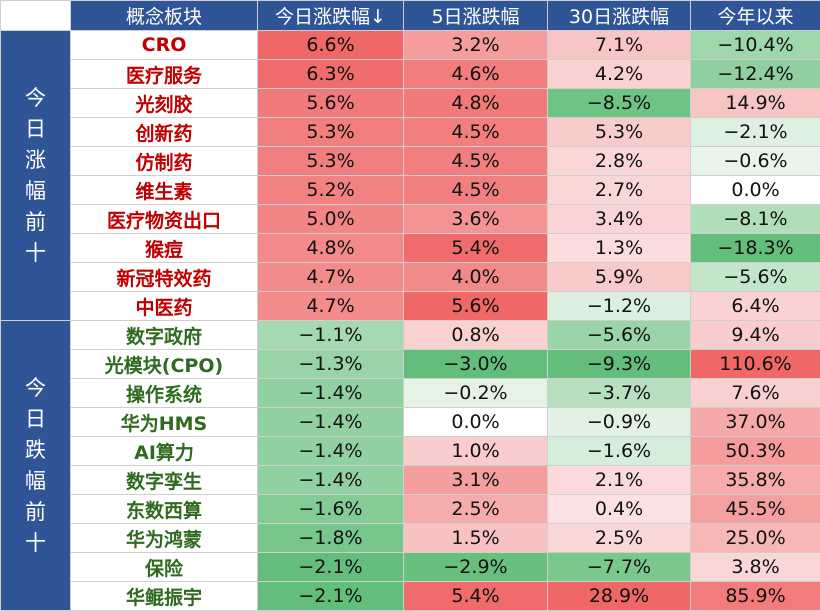  I want to click on sector-name: 东数西算, so click(164, 509).